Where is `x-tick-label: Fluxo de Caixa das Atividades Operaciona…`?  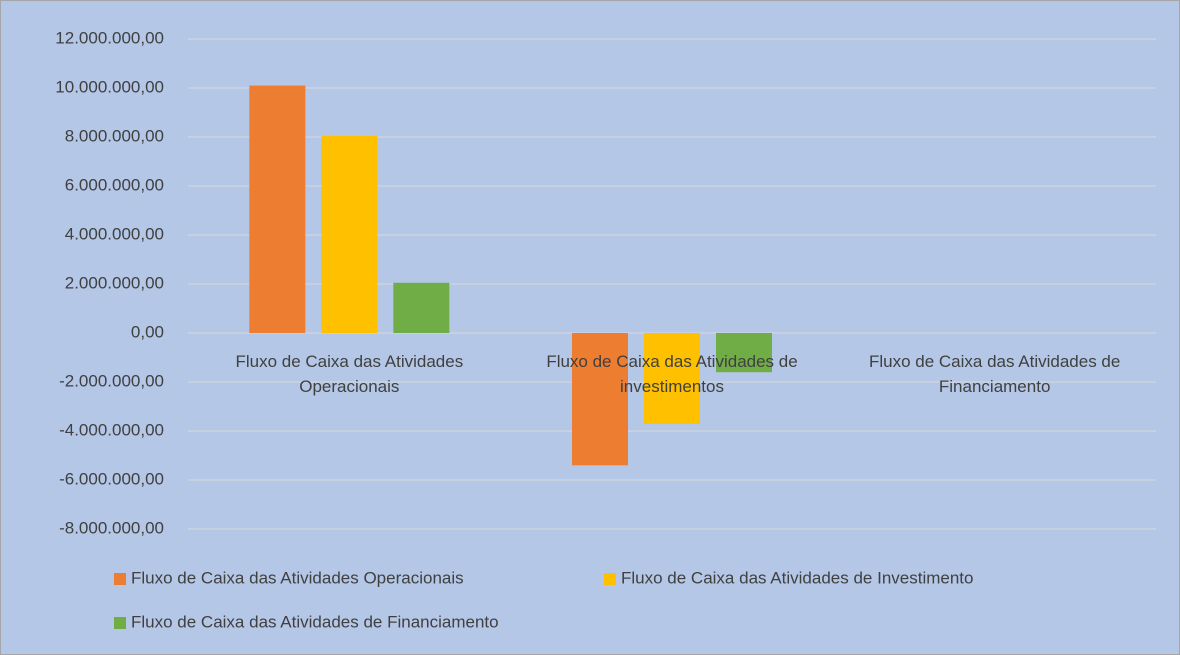
x-tick-label: Fluxo de Caixa das Atividades Operaciona… is located at coordinates (349, 374).